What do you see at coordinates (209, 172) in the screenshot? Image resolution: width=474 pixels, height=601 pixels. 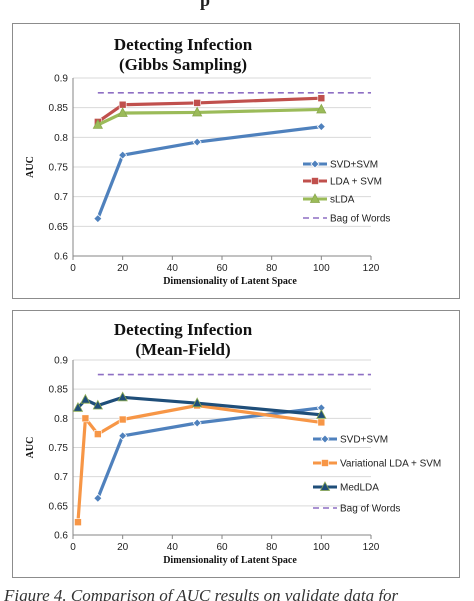 I see `gibbs-series-line-svd-svm` at bounding box center [209, 172].